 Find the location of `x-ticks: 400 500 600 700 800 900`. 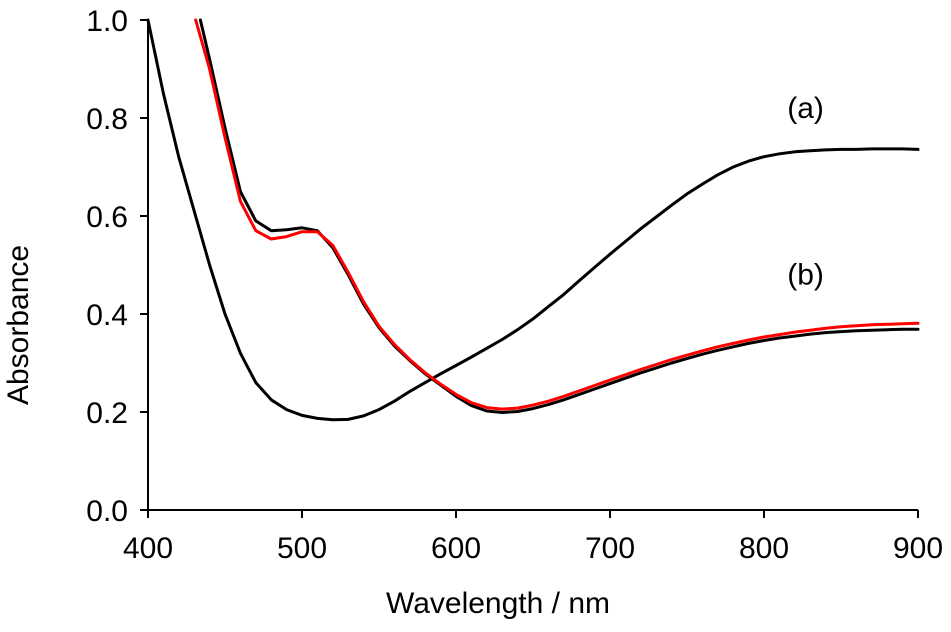

x-ticks: 400 500 600 700 800 900 is located at coordinates (533, 537).